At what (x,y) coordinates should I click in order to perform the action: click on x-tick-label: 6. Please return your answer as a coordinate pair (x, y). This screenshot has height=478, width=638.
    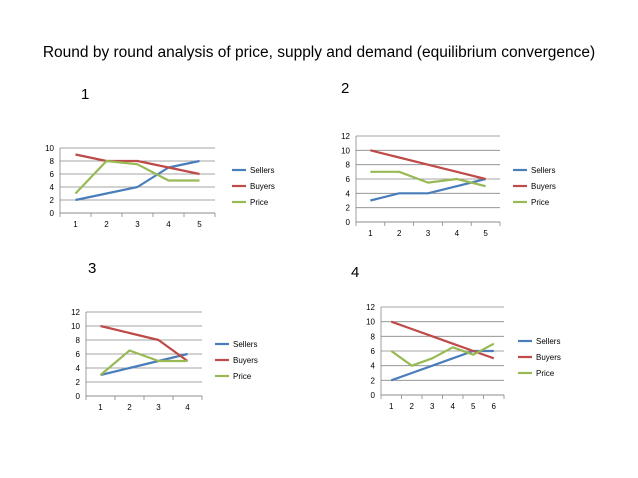
    Looking at the image, I should click on (494, 406).